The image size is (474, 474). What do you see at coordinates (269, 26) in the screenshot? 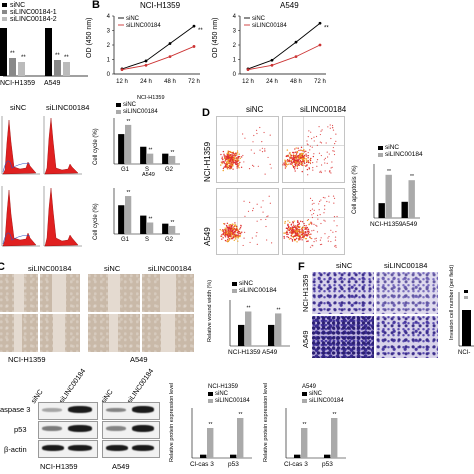
I see `legend-label: siLINC00184` at bounding box center [269, 26].